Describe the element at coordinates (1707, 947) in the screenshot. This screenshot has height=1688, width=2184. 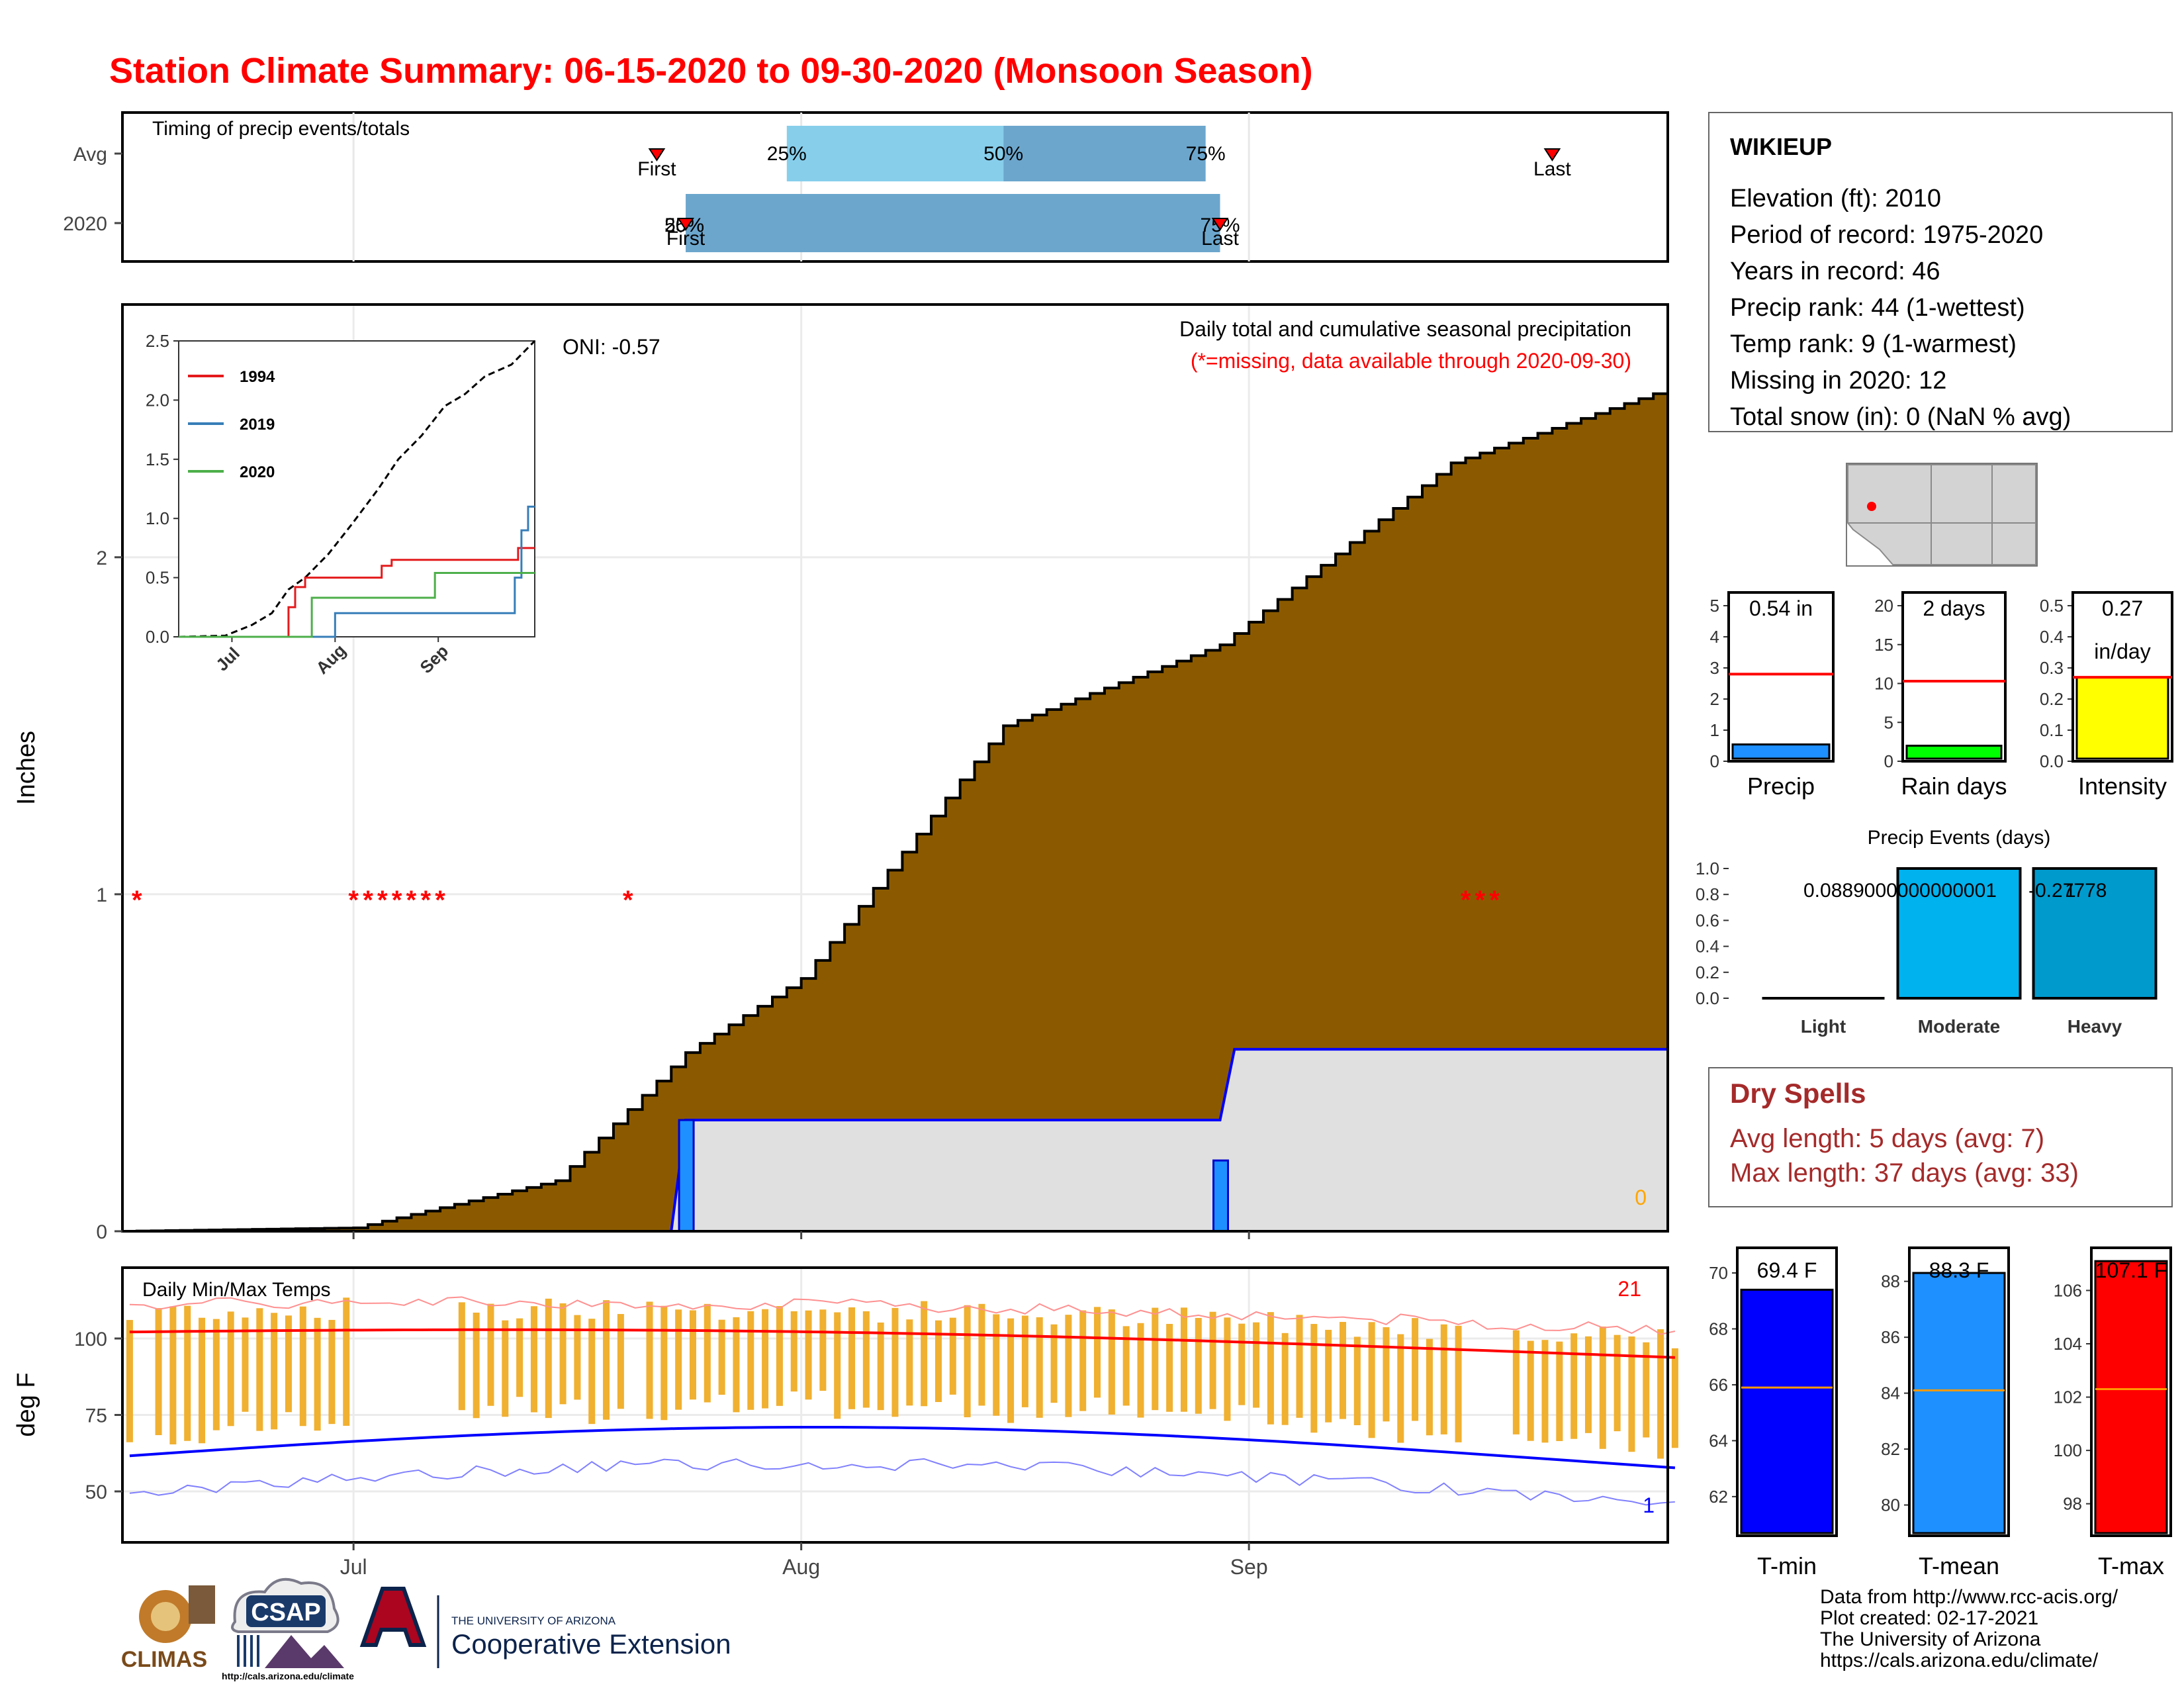
I see `events-y-tick: 0.4` at that location.